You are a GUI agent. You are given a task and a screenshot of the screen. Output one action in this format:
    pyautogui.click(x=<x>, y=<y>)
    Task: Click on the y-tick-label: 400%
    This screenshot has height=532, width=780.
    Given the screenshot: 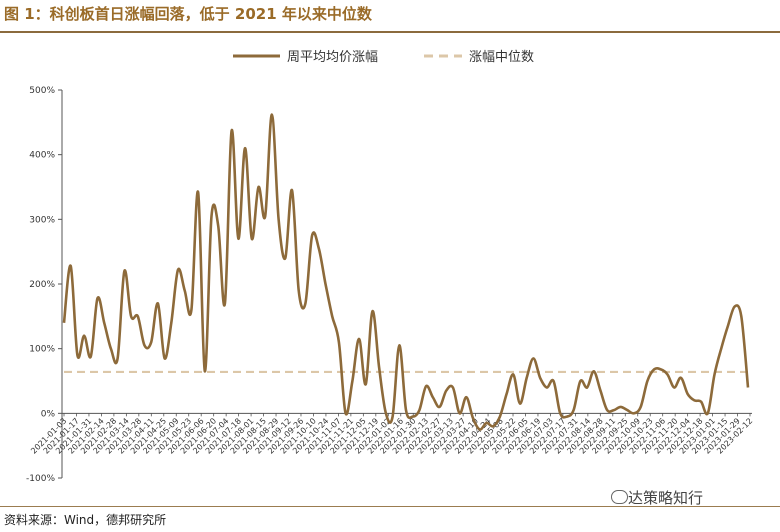 What is the action you would take?
    pyautogui.click(x=42, y=156)
    